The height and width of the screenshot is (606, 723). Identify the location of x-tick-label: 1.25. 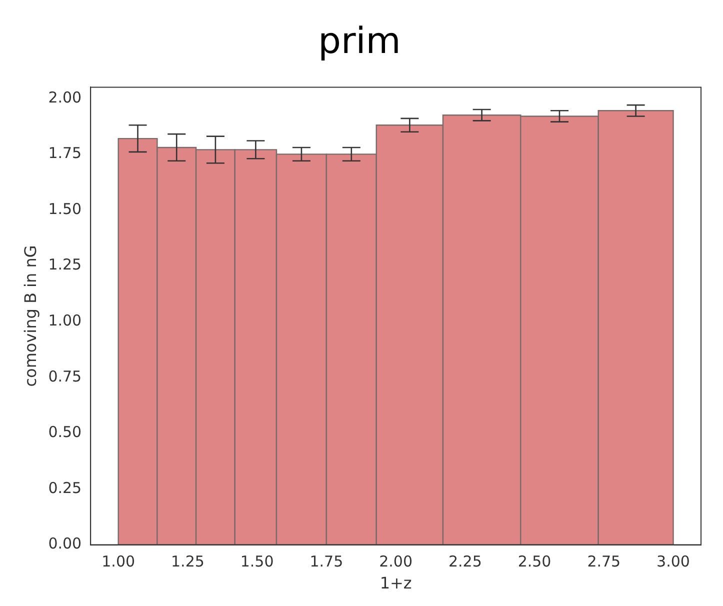
(187, 561).